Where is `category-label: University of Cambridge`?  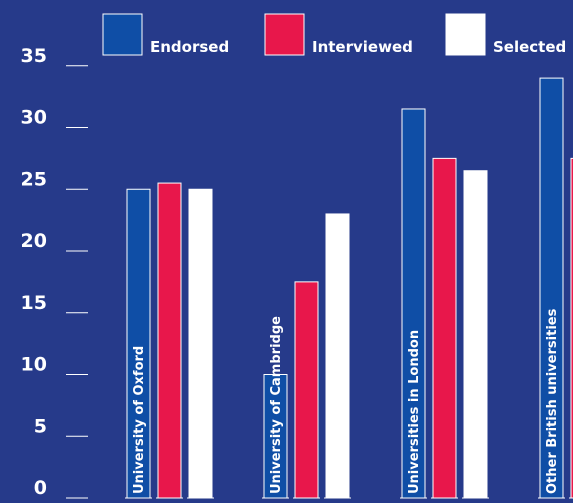
category-label: University of Cambridge is located at coordinates (276, 405).